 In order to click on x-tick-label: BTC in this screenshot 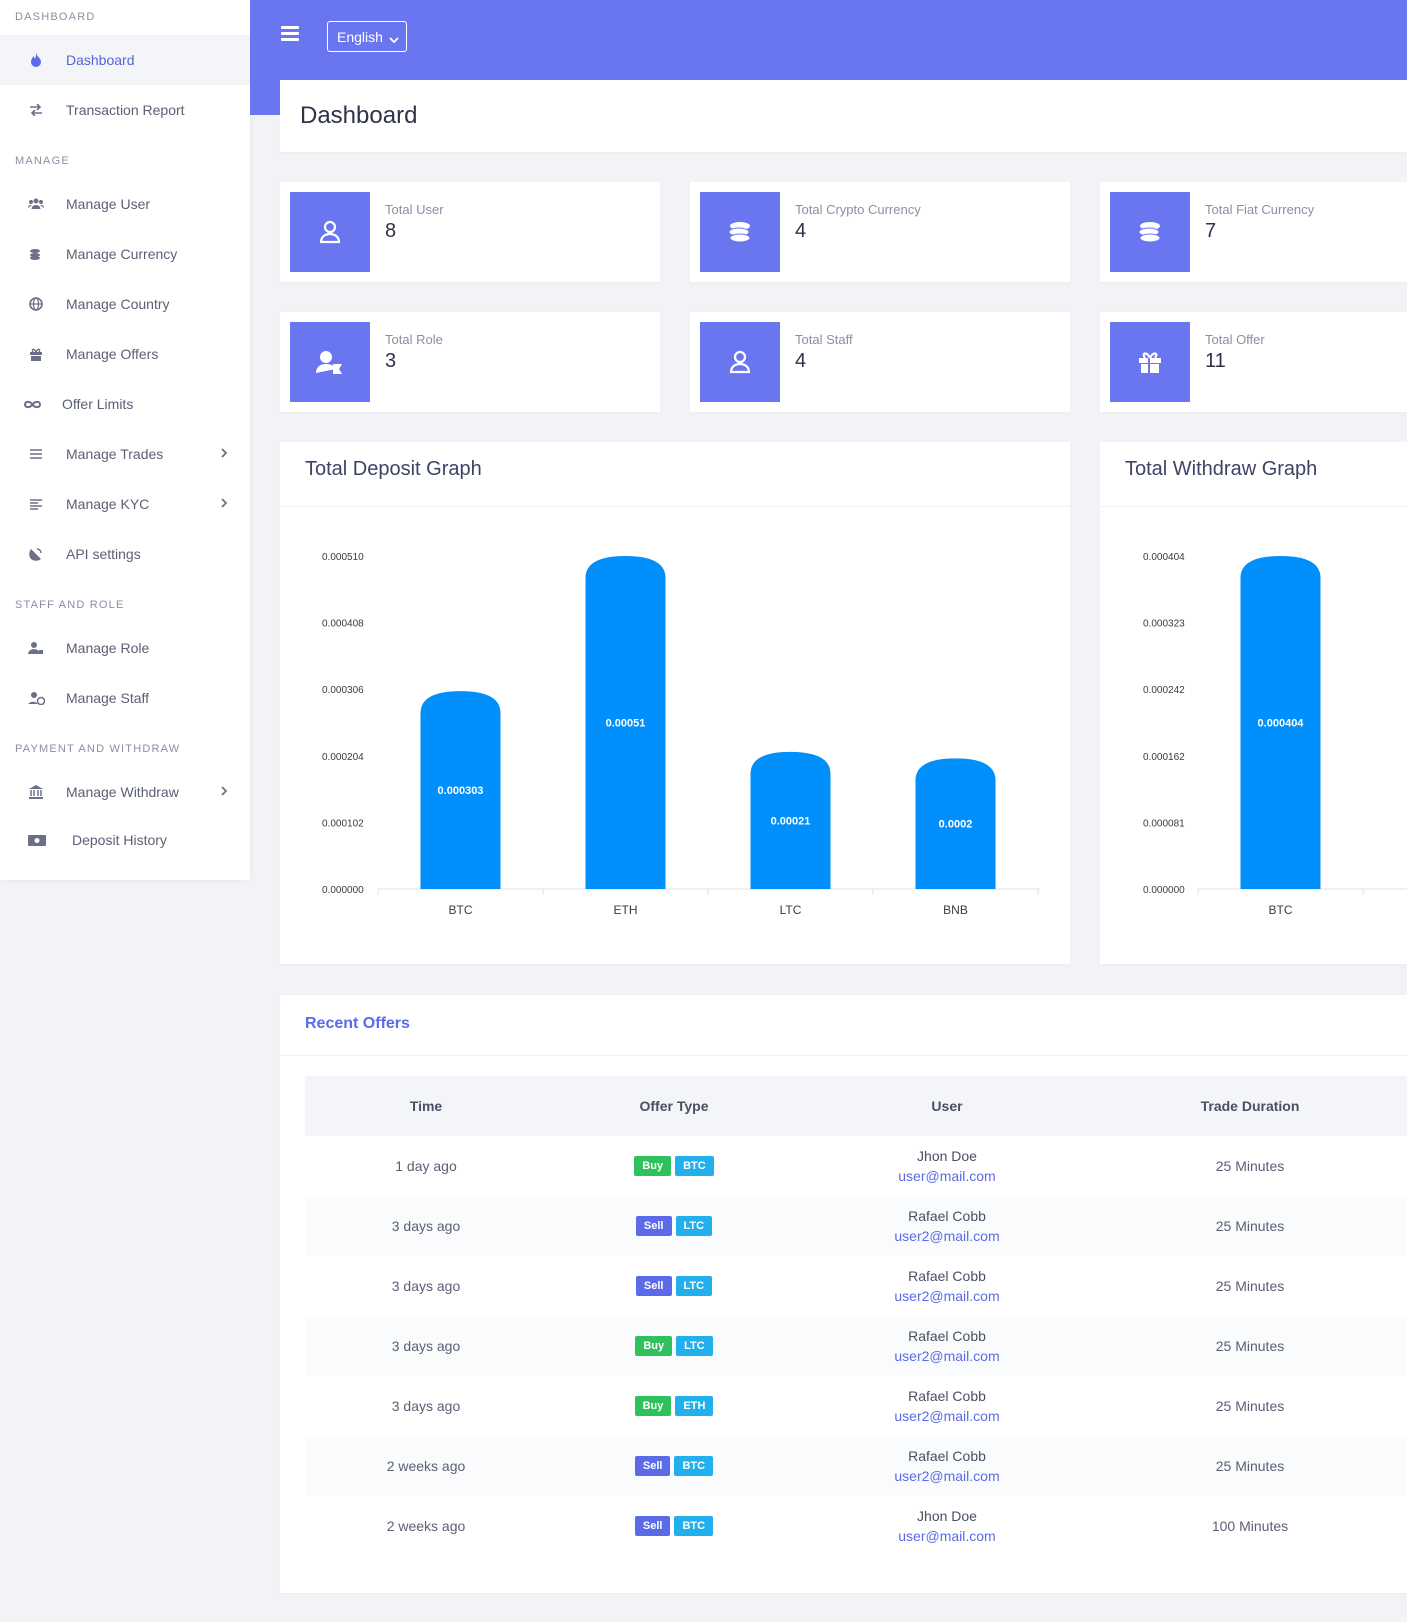, I will do `click(461, 910)`.